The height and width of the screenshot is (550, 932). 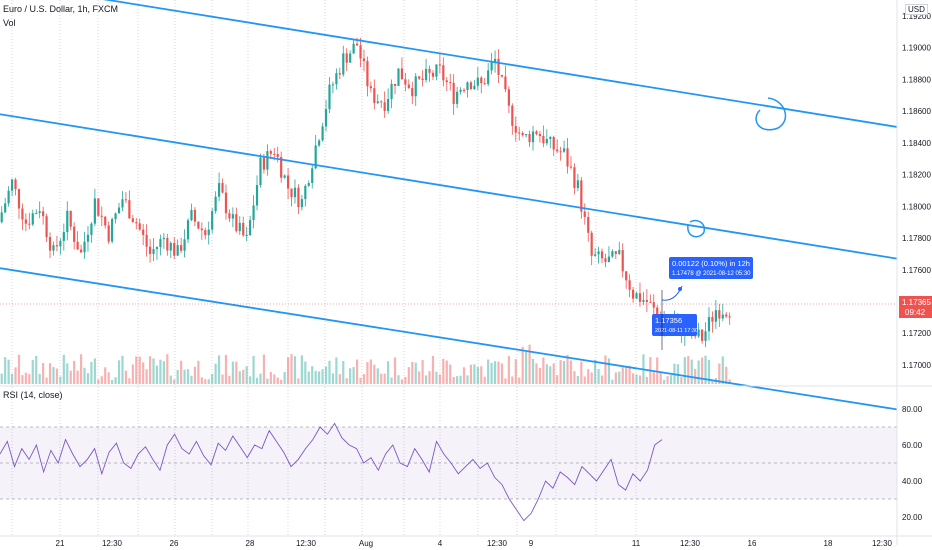 I want to click on start-line1: 1.17356, so click(x=668, y=320).